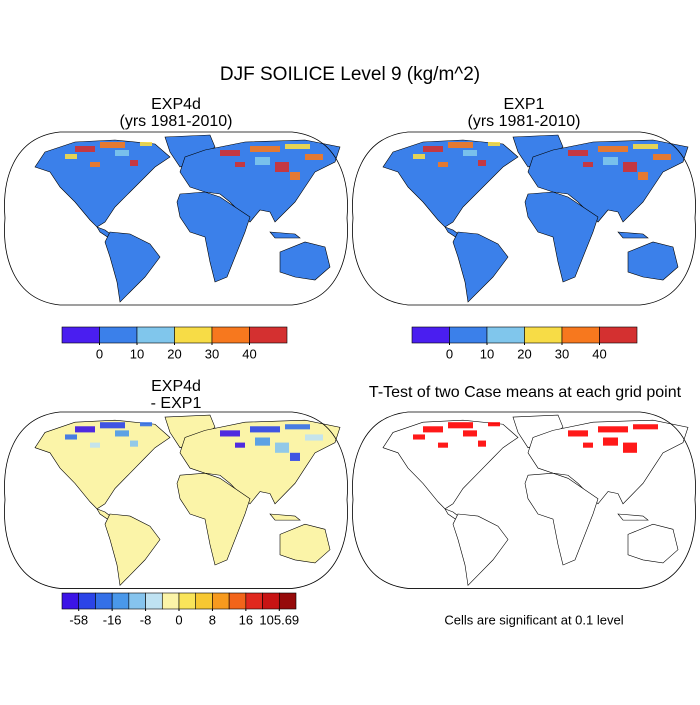 Image resolution: width=700 pixels, height=705 pixels. I want to click on colorbar-tick-label: 20, so click(524, 353).